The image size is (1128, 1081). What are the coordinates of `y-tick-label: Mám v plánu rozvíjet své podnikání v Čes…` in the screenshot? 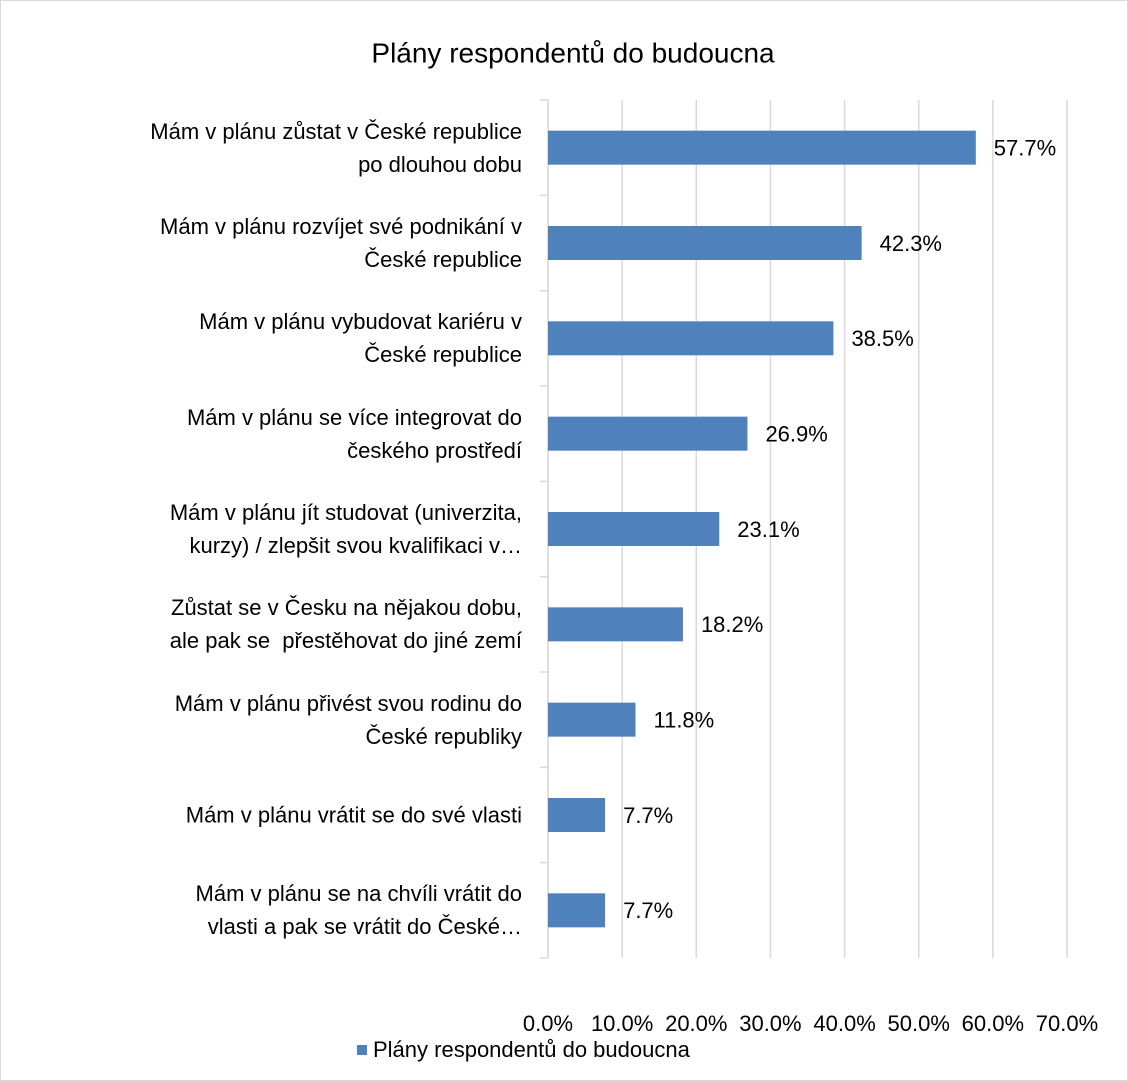 It's located at (341, 243).